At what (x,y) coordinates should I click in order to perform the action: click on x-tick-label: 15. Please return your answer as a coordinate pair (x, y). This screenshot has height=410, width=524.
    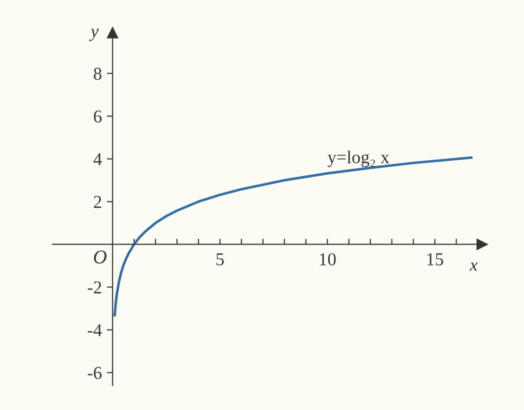
    Looking at the image, I should click on (435, 259).